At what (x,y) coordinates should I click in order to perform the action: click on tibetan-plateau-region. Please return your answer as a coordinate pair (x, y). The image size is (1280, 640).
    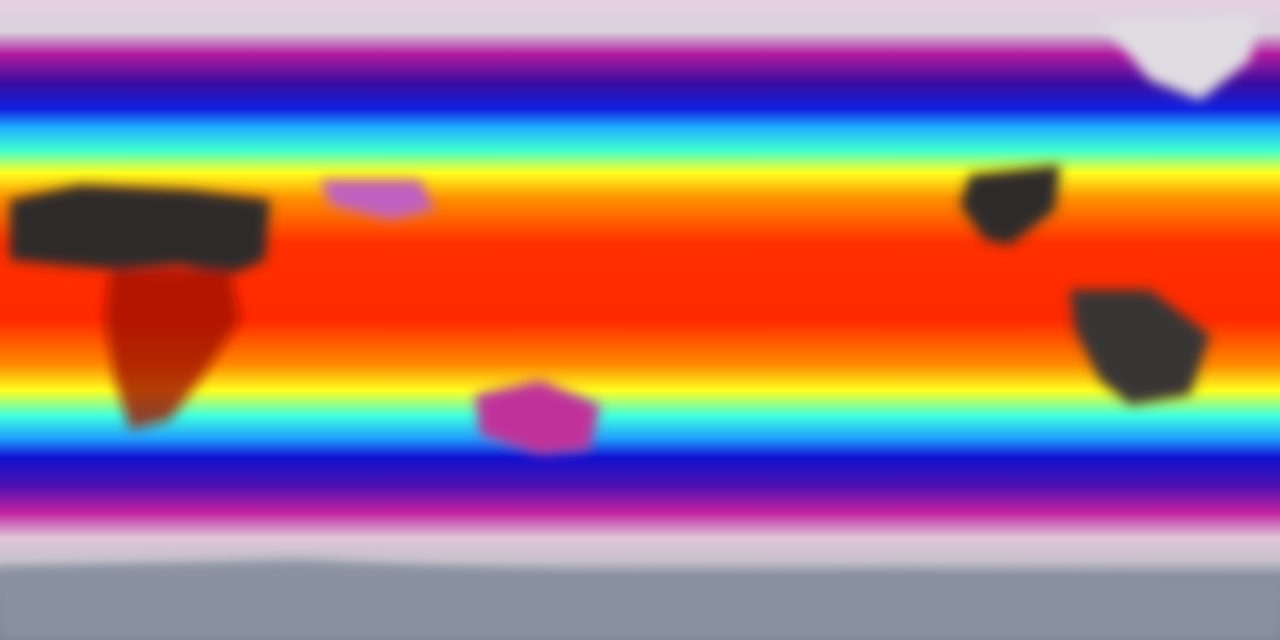
    Looking at the image, I should click on (377, 200).